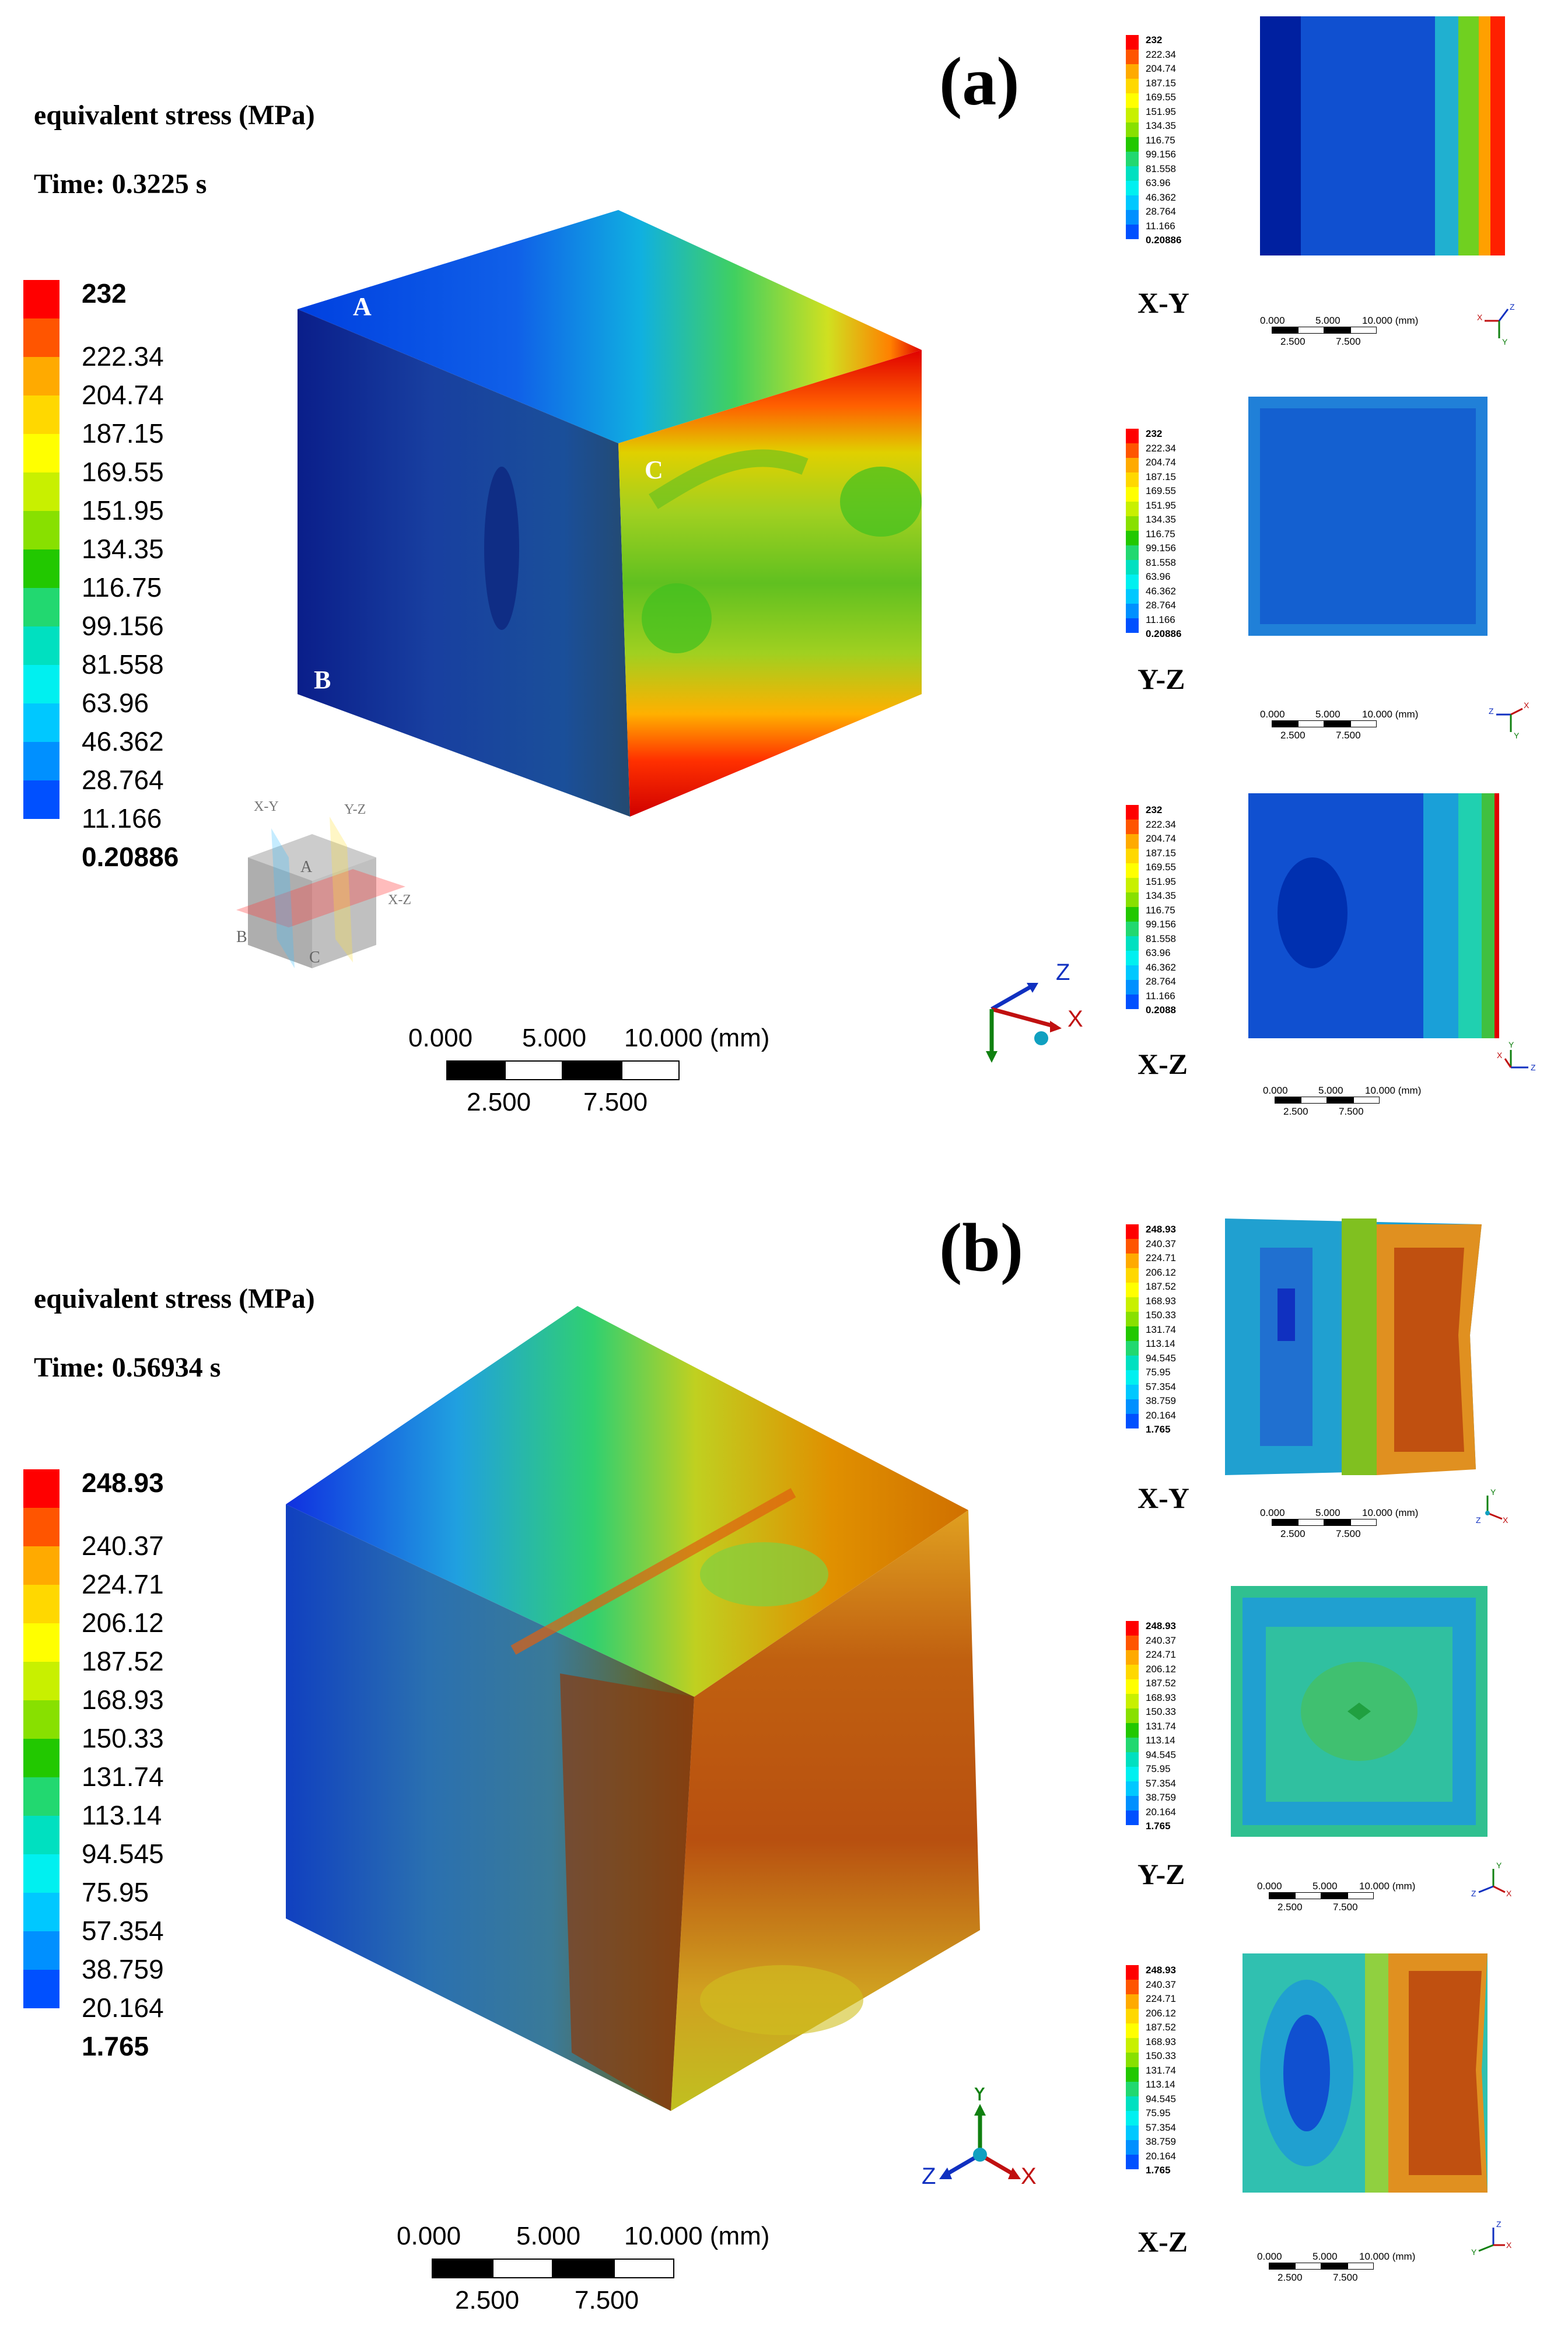 The height and width of the screenshot is (2332, 1568). I want to click on legend-value: 204.74, so click(123, 395).